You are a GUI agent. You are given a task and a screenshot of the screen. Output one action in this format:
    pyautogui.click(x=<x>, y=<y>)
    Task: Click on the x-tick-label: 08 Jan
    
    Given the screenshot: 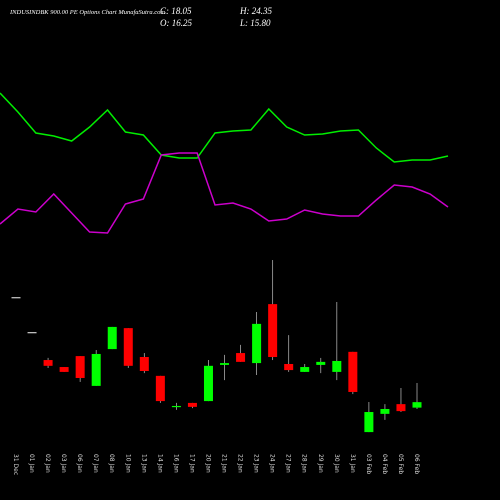 What is the action you would take?
    pyautogui.click(x=111, y=463)
    